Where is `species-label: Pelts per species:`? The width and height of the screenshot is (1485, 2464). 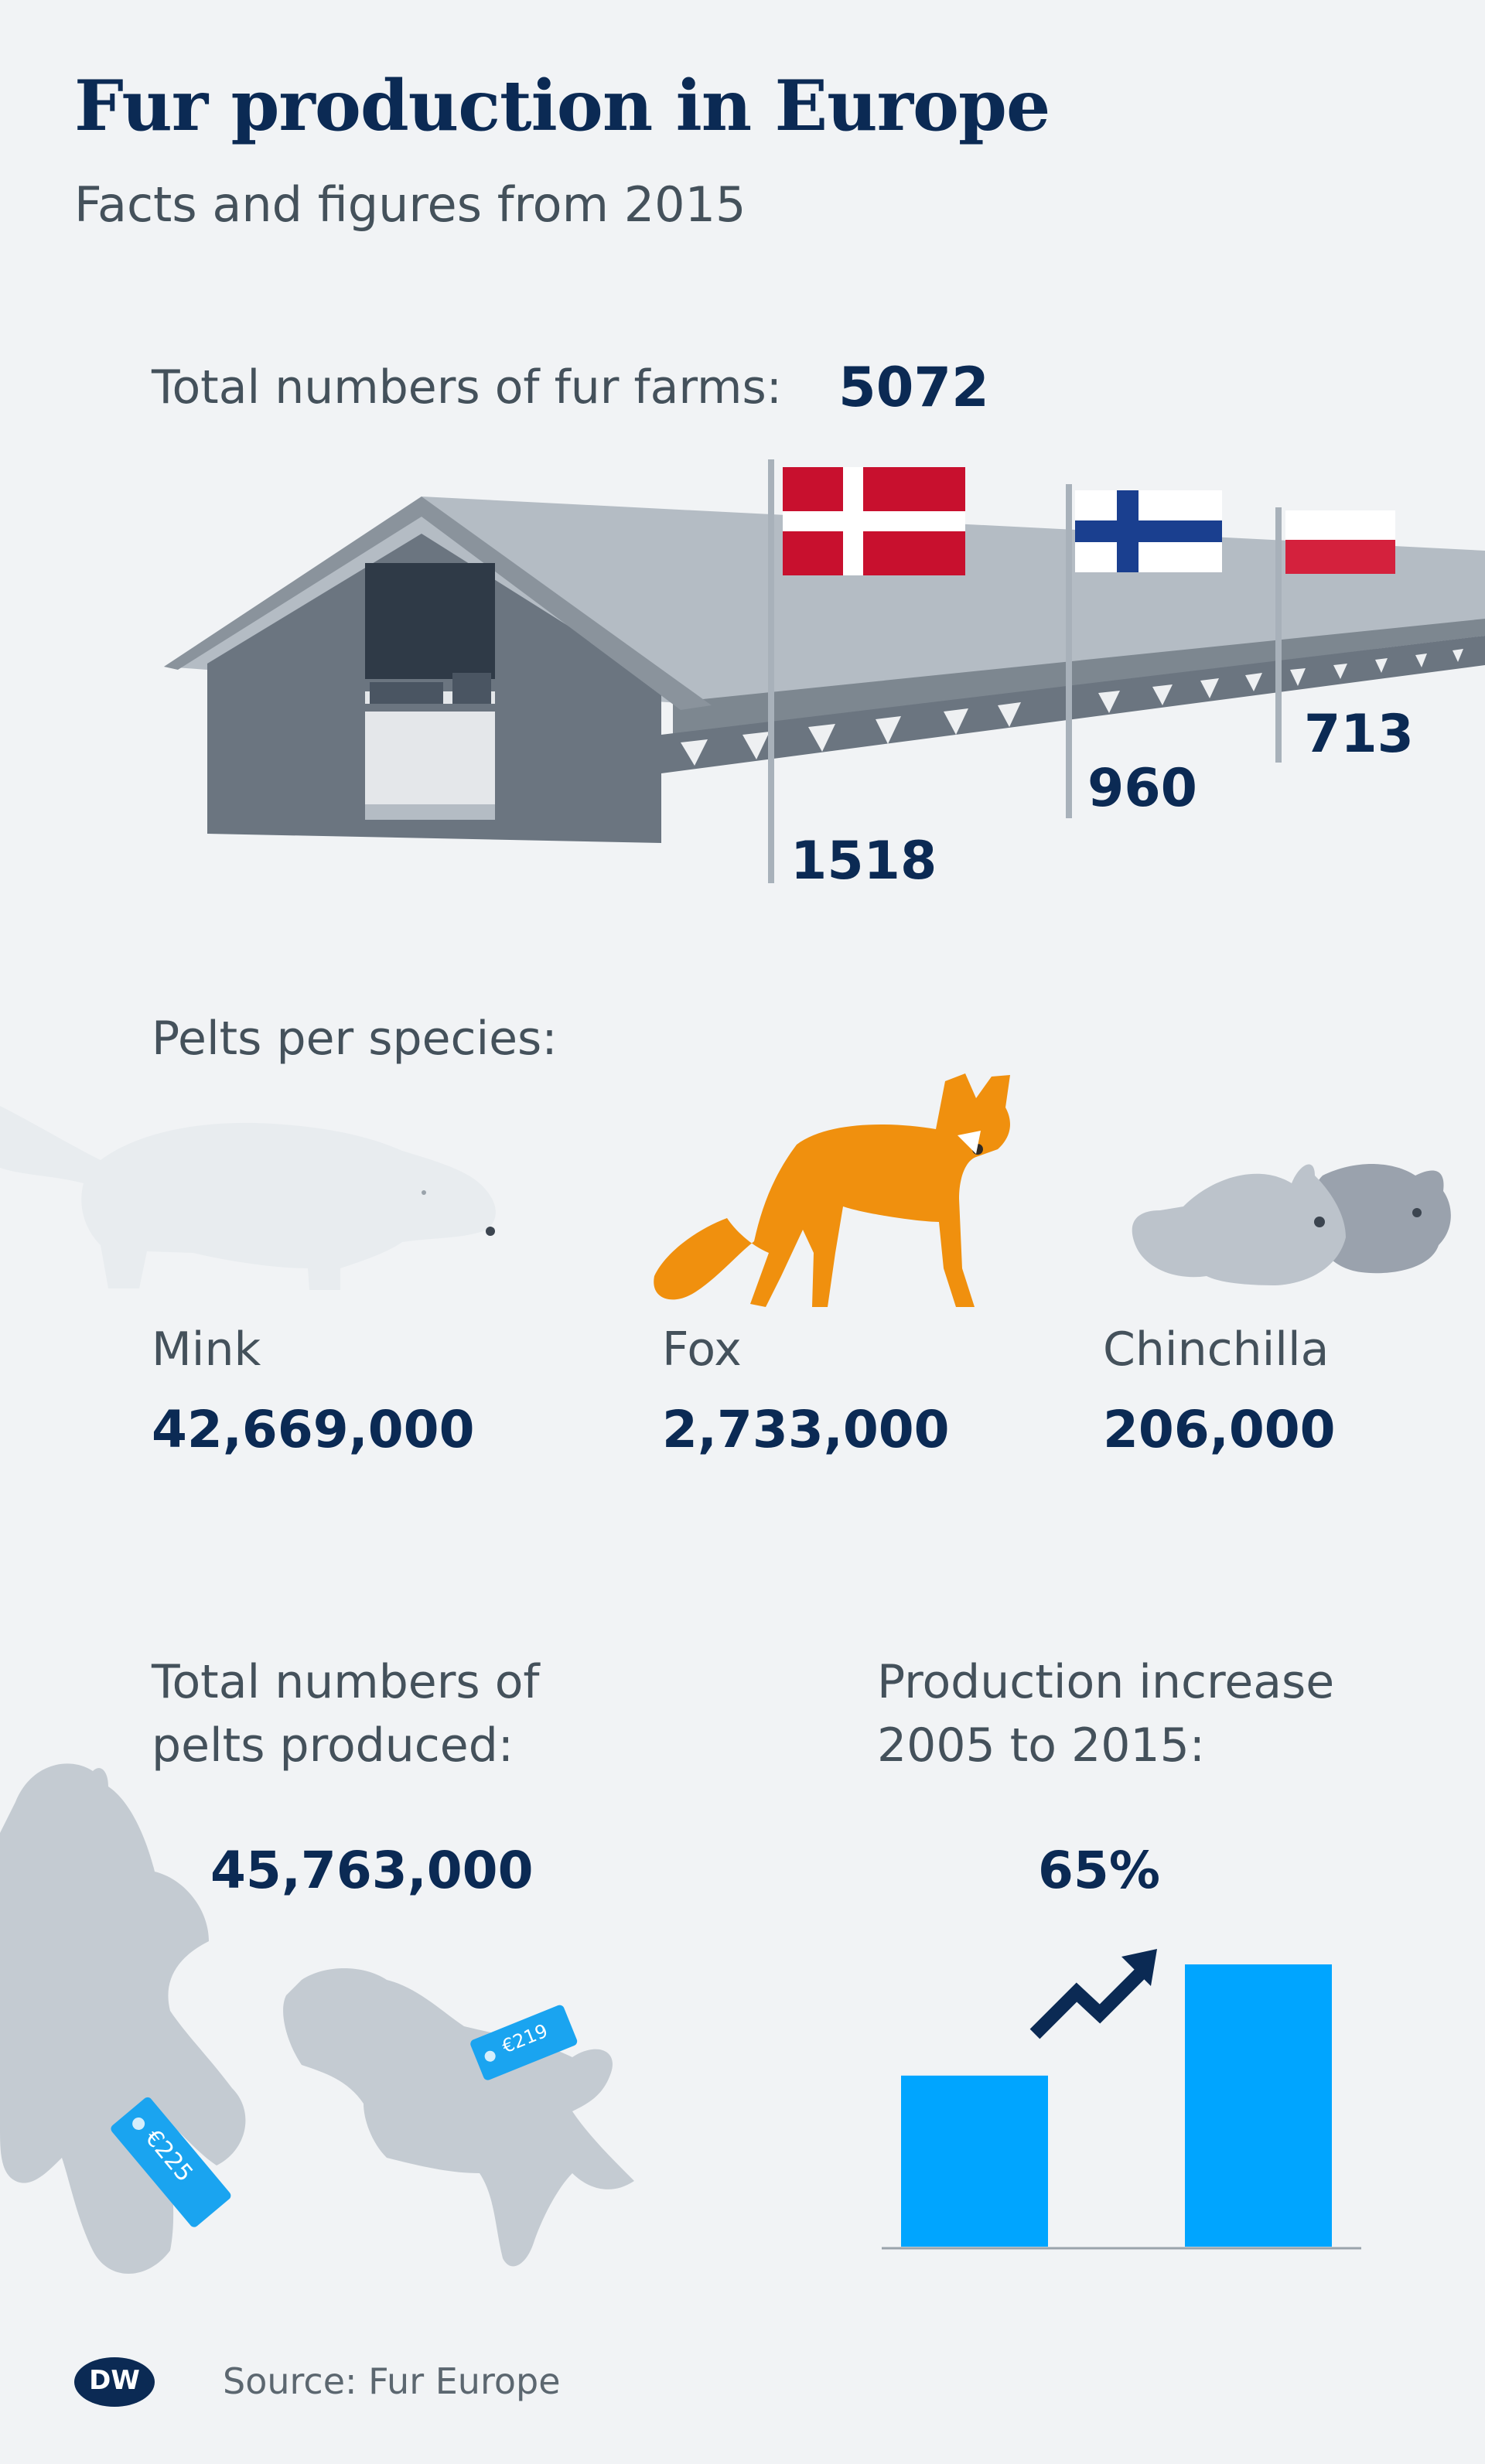
species-label: Pelts per species: is located at coordinates (355, 1039).